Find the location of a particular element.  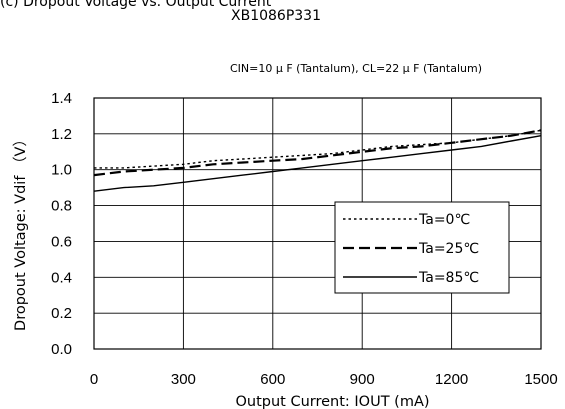

legend: Ta=0℃ Ta=25℃ Ta=85℃ is located at coordinates (422, 247).